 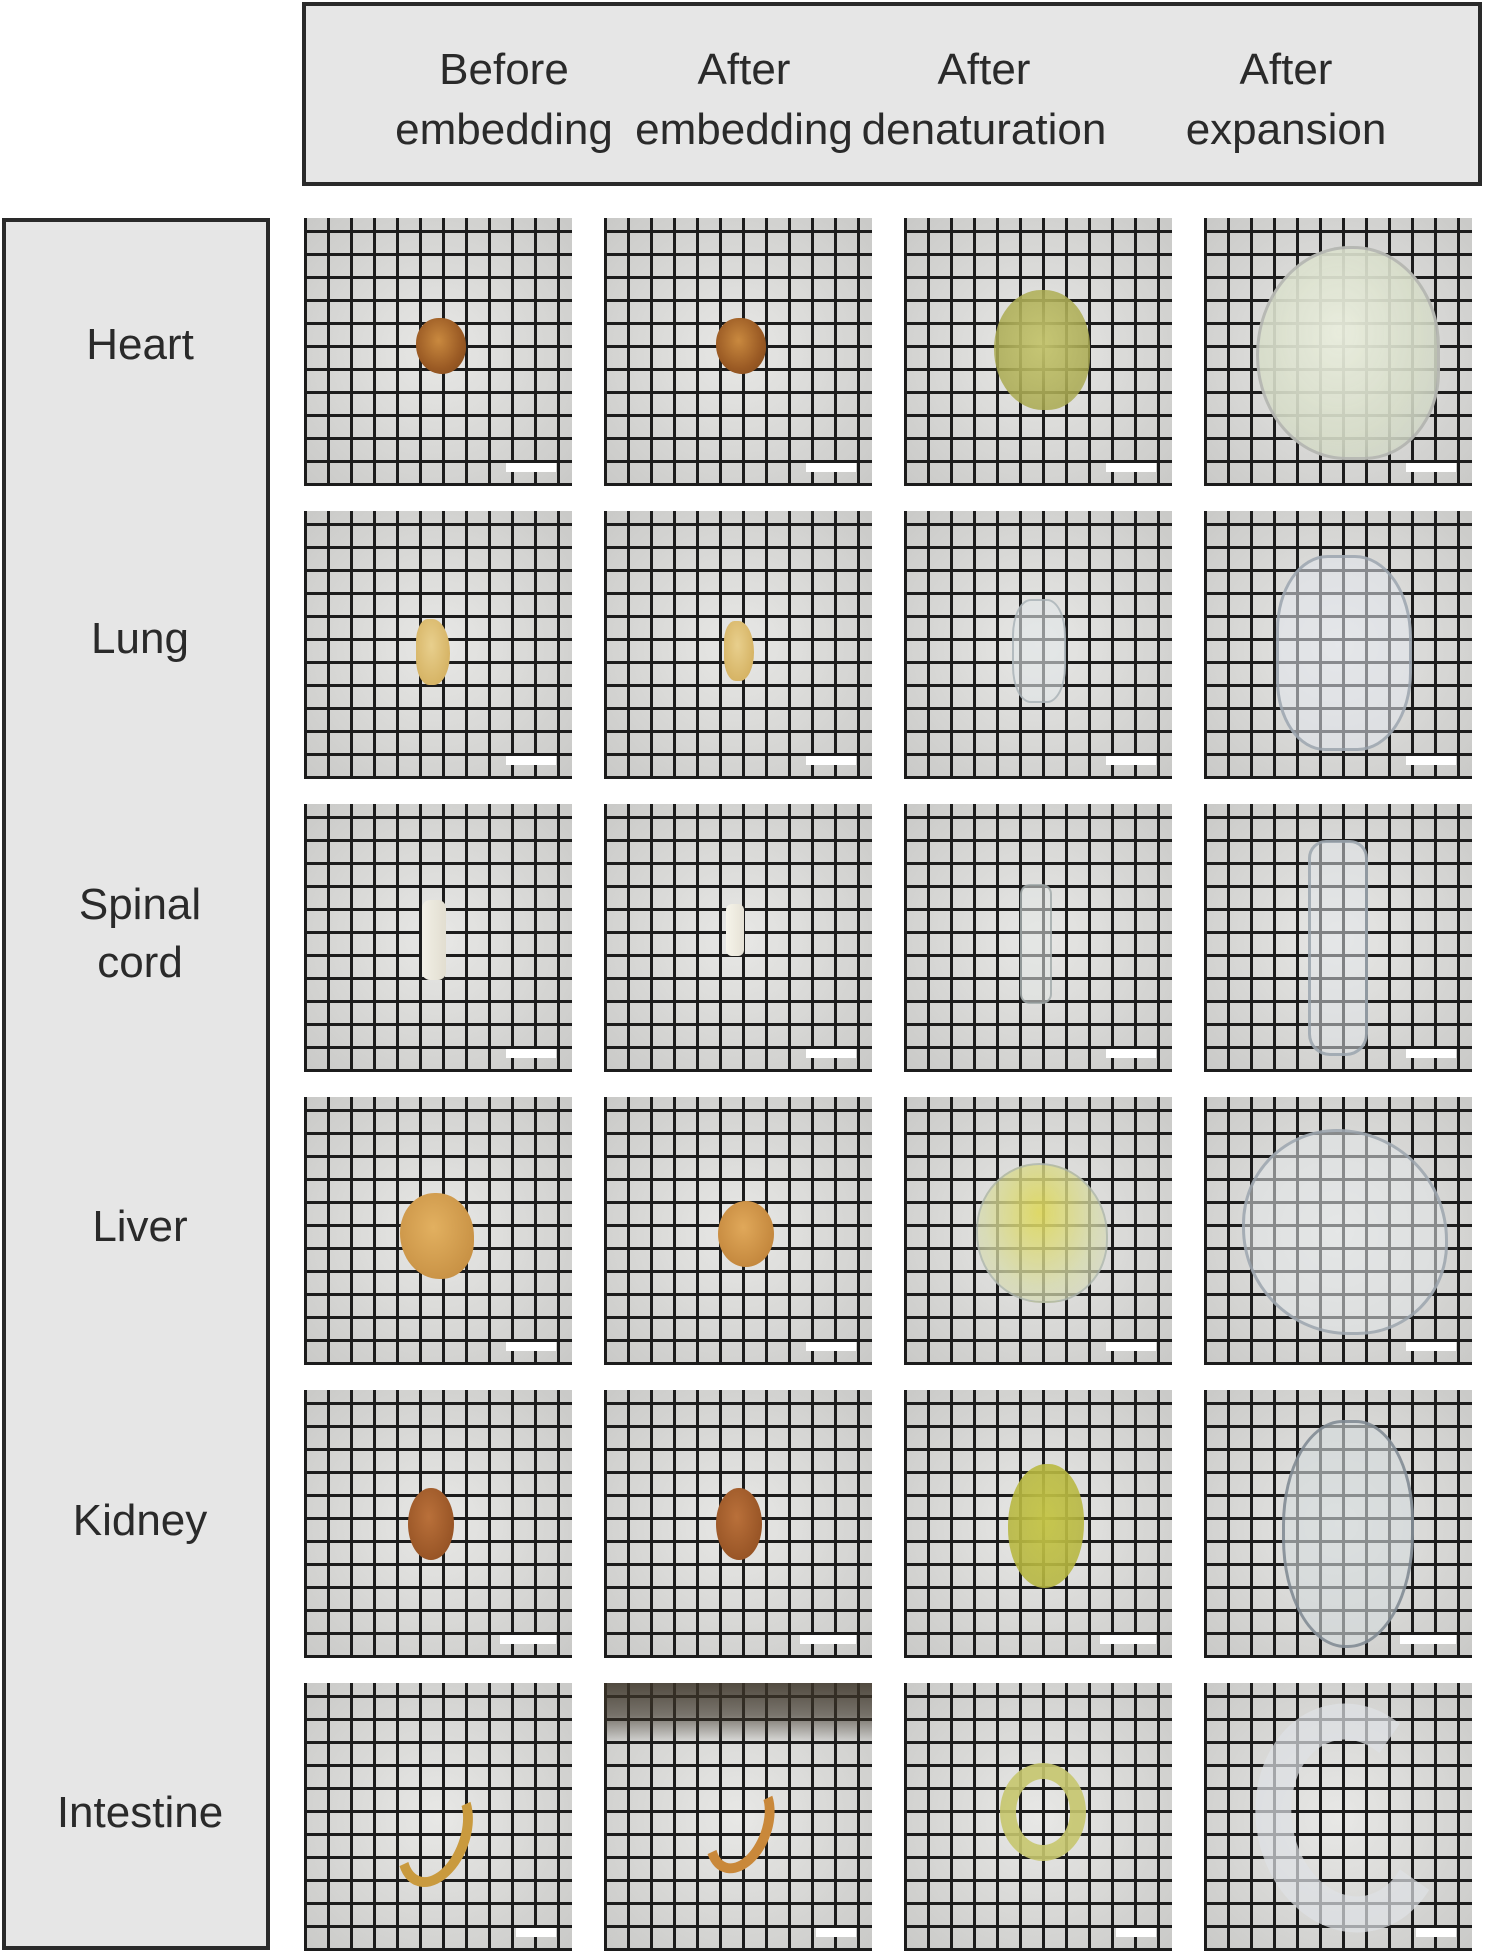 I want to click on photo-spinal-cord-after-denaturation, so click(x=1038, y=938).